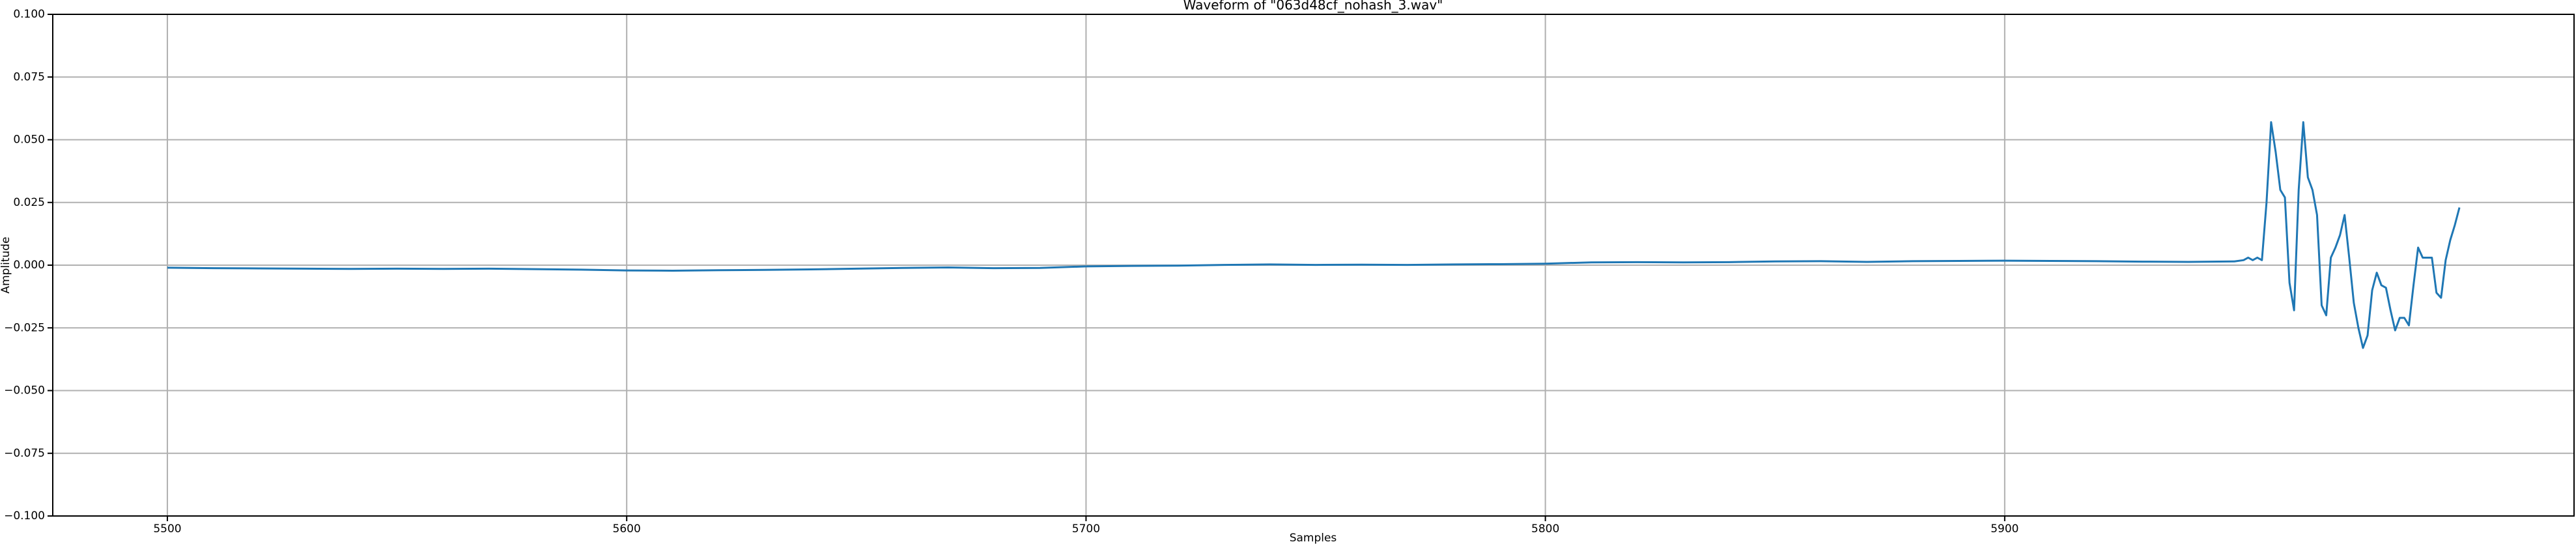 The width and height of the screenshot is (2576, 544). What do you see at coordinates (2004, 529) in the screenshot?
I see `x-tick-label: 5900` at bounding box center [2004, 529].